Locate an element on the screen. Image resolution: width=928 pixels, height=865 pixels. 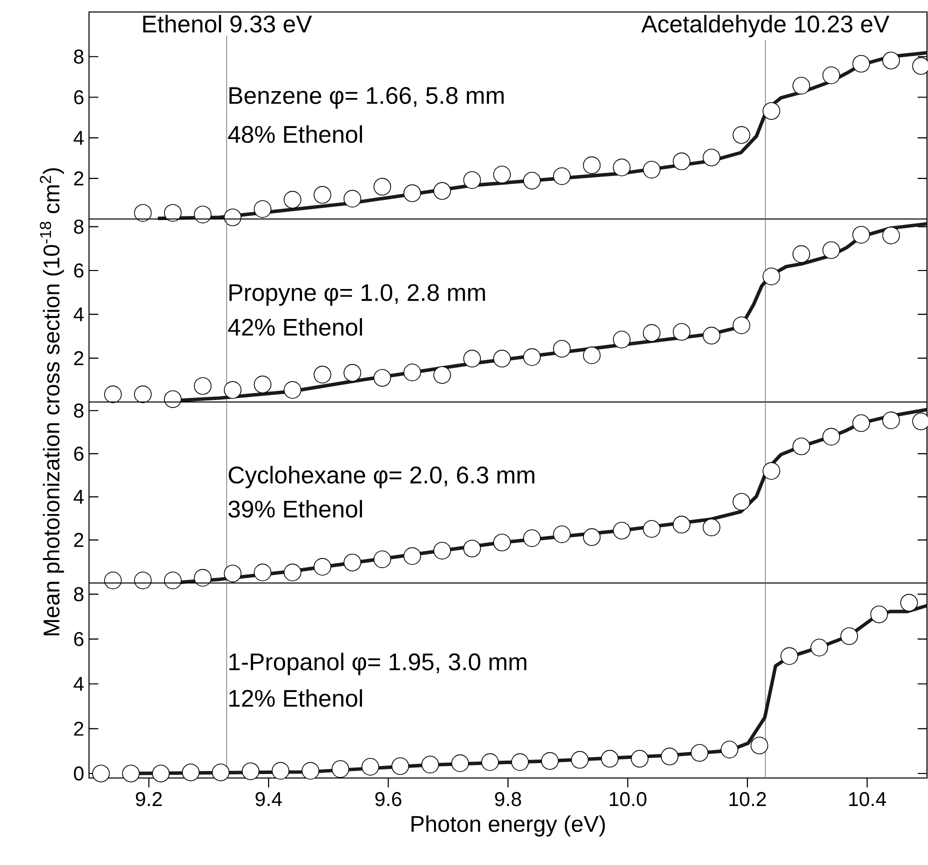
x-tick-label: 10.2 is located at coordinates (748, 799).